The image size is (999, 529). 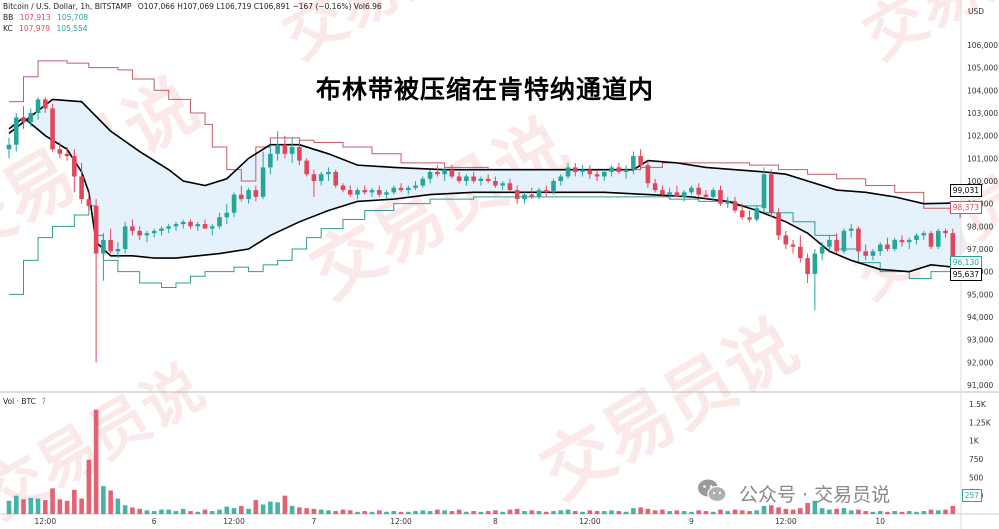 I want to click on time-tick-label: 8, so click(x=495, y=521).